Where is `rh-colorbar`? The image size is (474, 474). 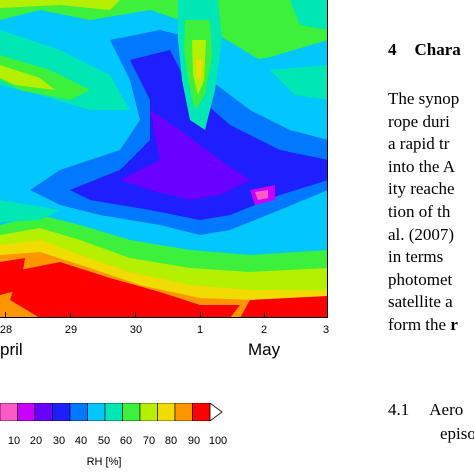 rh-colorbar is located at coordinates (111, 412).